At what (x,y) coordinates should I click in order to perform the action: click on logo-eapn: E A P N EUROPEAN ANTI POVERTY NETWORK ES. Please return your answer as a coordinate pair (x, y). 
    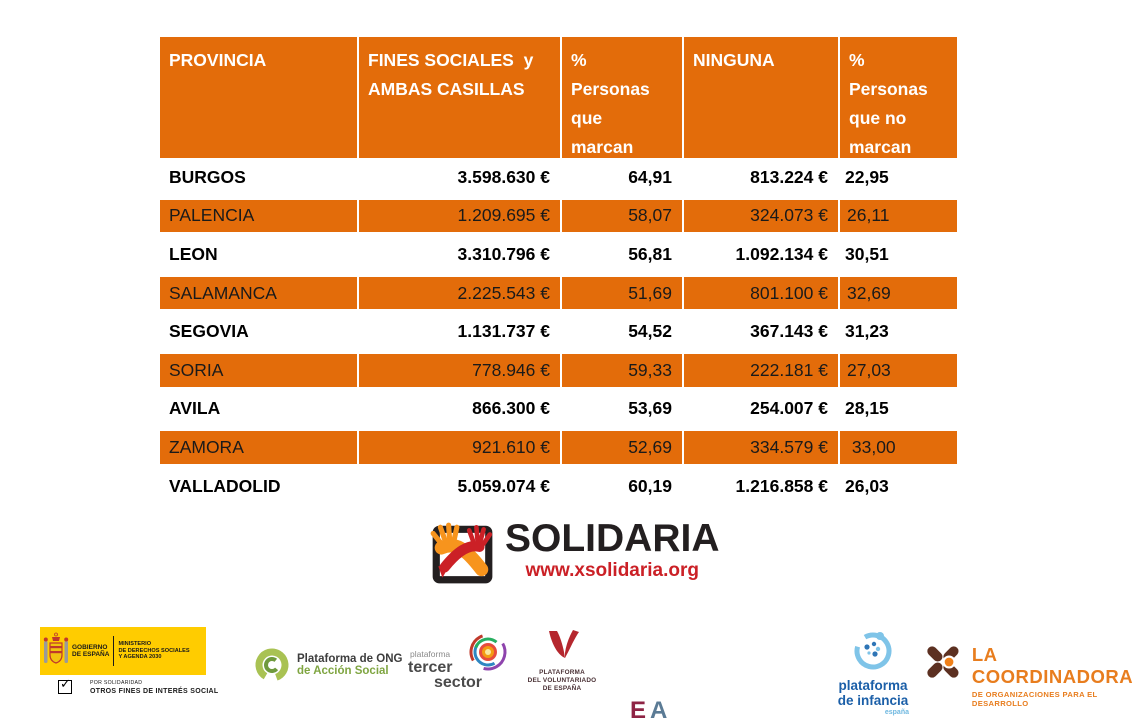
    Looking at the image, I should click on (661, 708).